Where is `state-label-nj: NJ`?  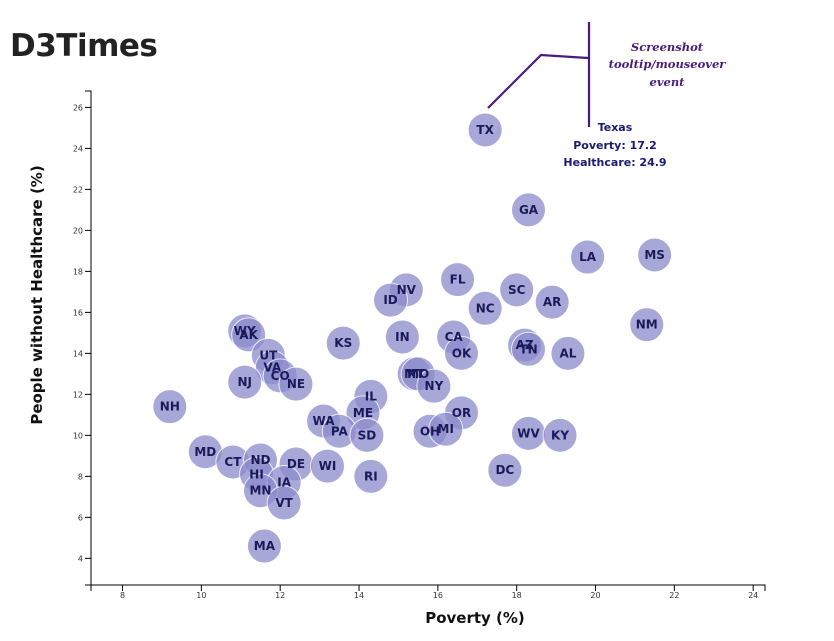
state-label-nj: NJ is located at coordinates (244, 382).